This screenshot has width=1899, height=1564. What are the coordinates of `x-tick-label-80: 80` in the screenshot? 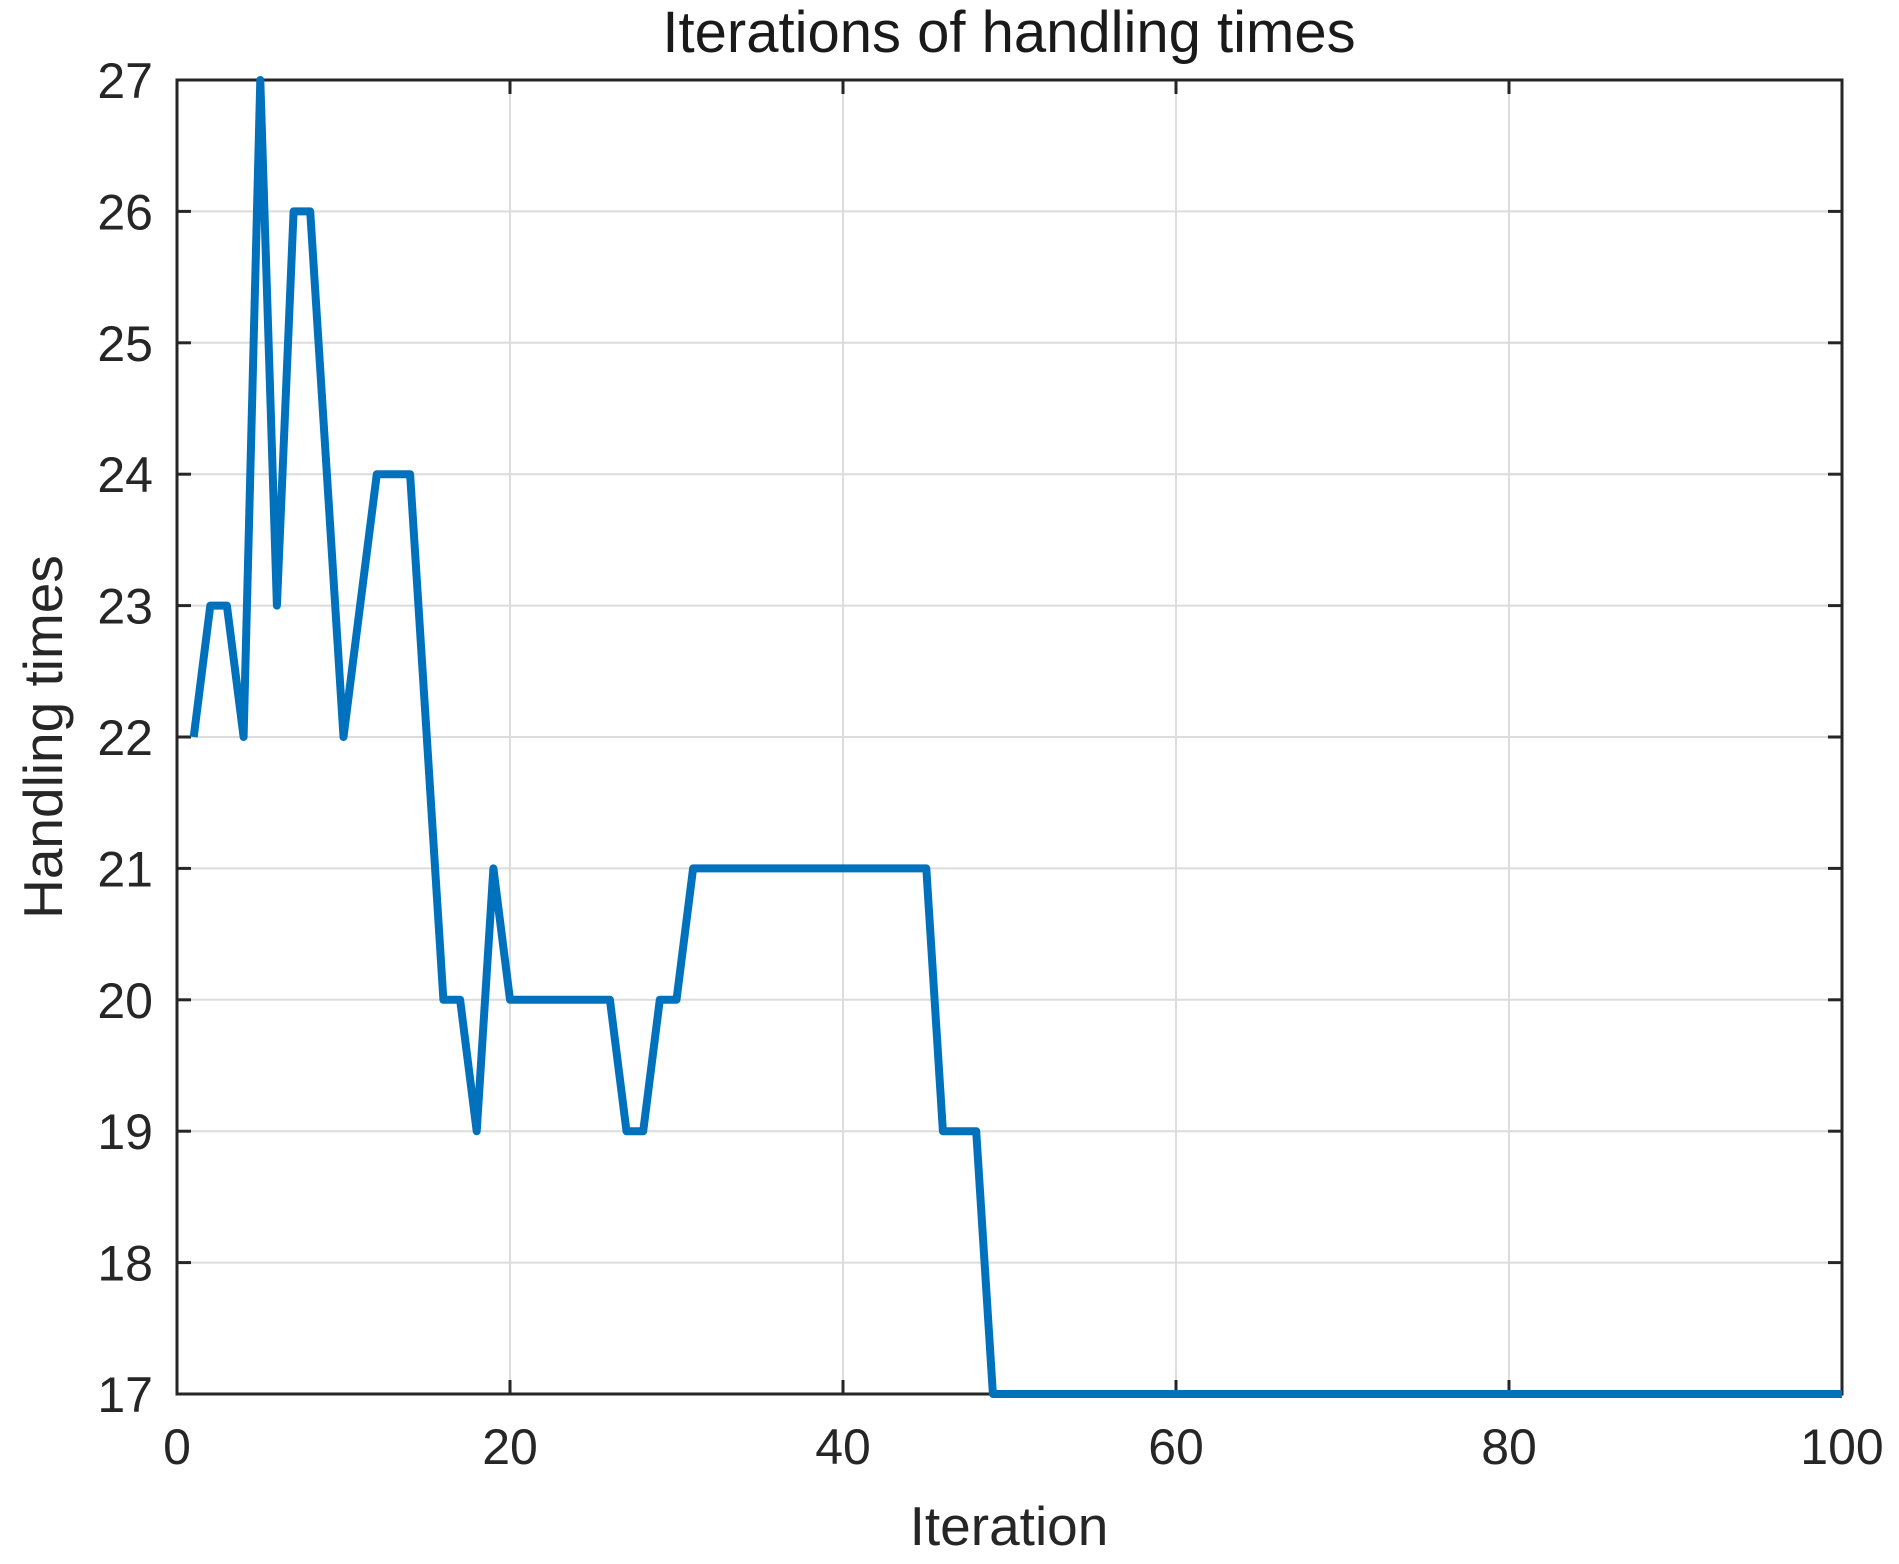 It's located at (1509, 1447).